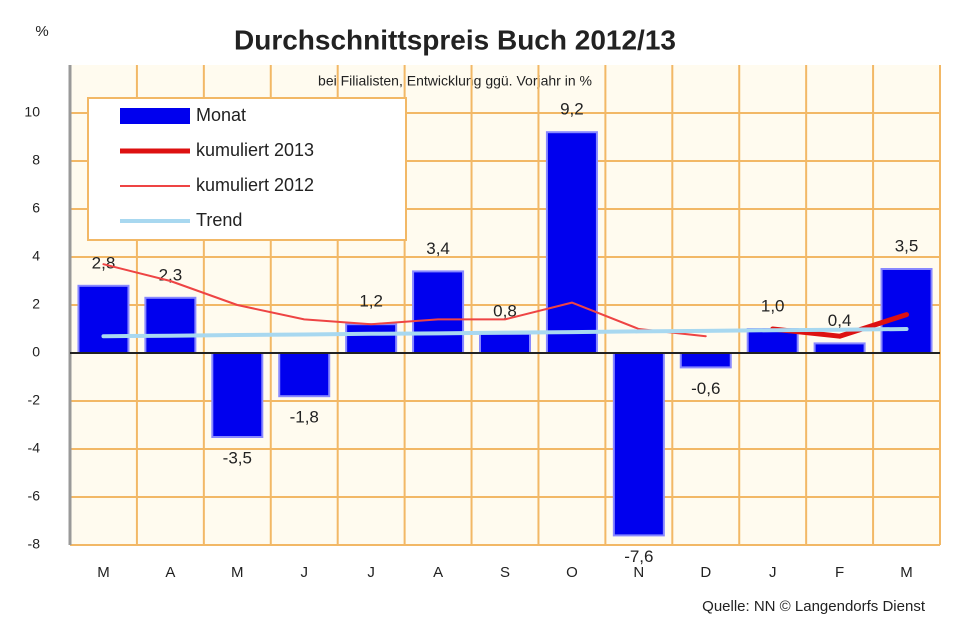 This screenshot has width=960, height=640. Describe the element at coordinates (455, 39) in the screenshot. I see `chart-title: Durchschnittspreis Buch 2012/13` at that location.